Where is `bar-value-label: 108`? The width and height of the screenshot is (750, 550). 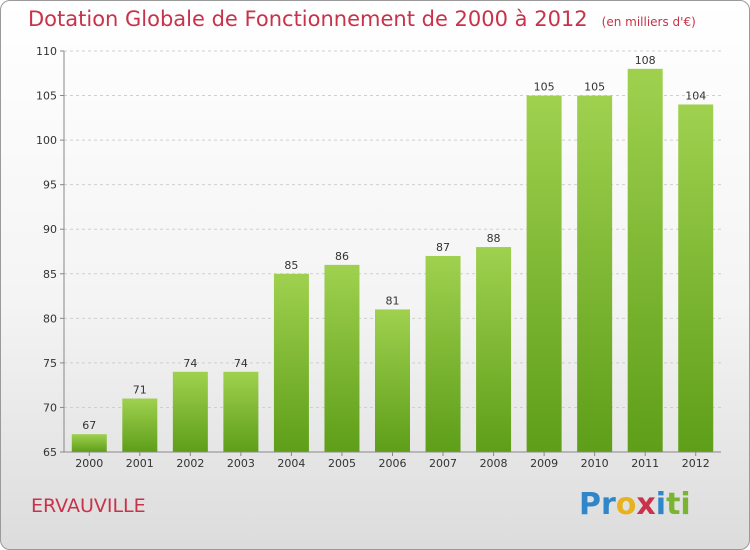 bar-value-label: 108 is located at coordinates (645, 60).